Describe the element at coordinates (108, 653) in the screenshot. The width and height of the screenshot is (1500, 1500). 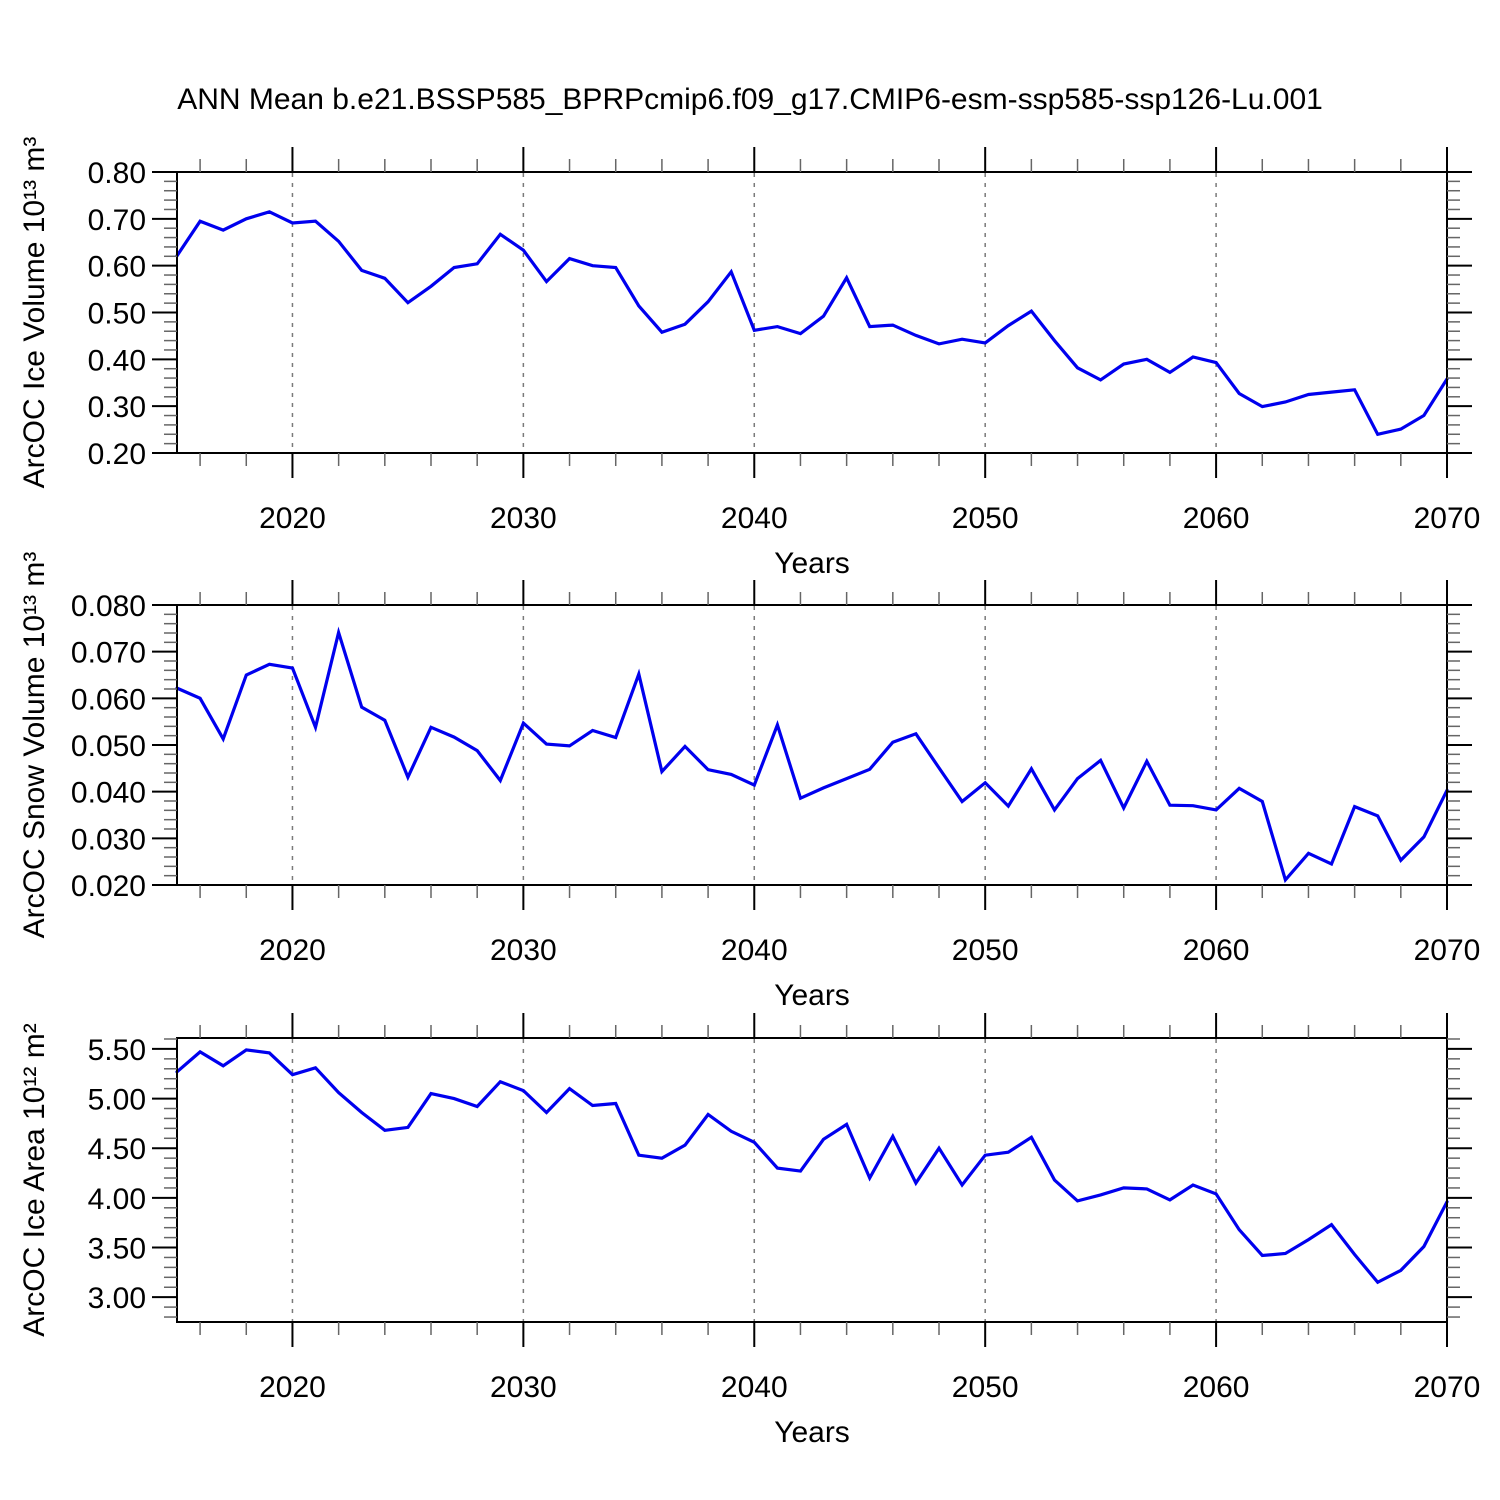
I see `y-tick-label: 0.070` at that location.